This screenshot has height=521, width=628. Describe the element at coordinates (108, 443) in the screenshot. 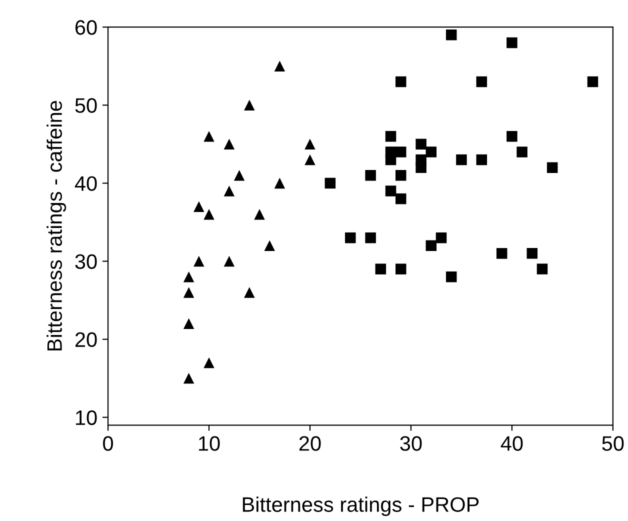

I see `x-tick-label: 0` at that location.